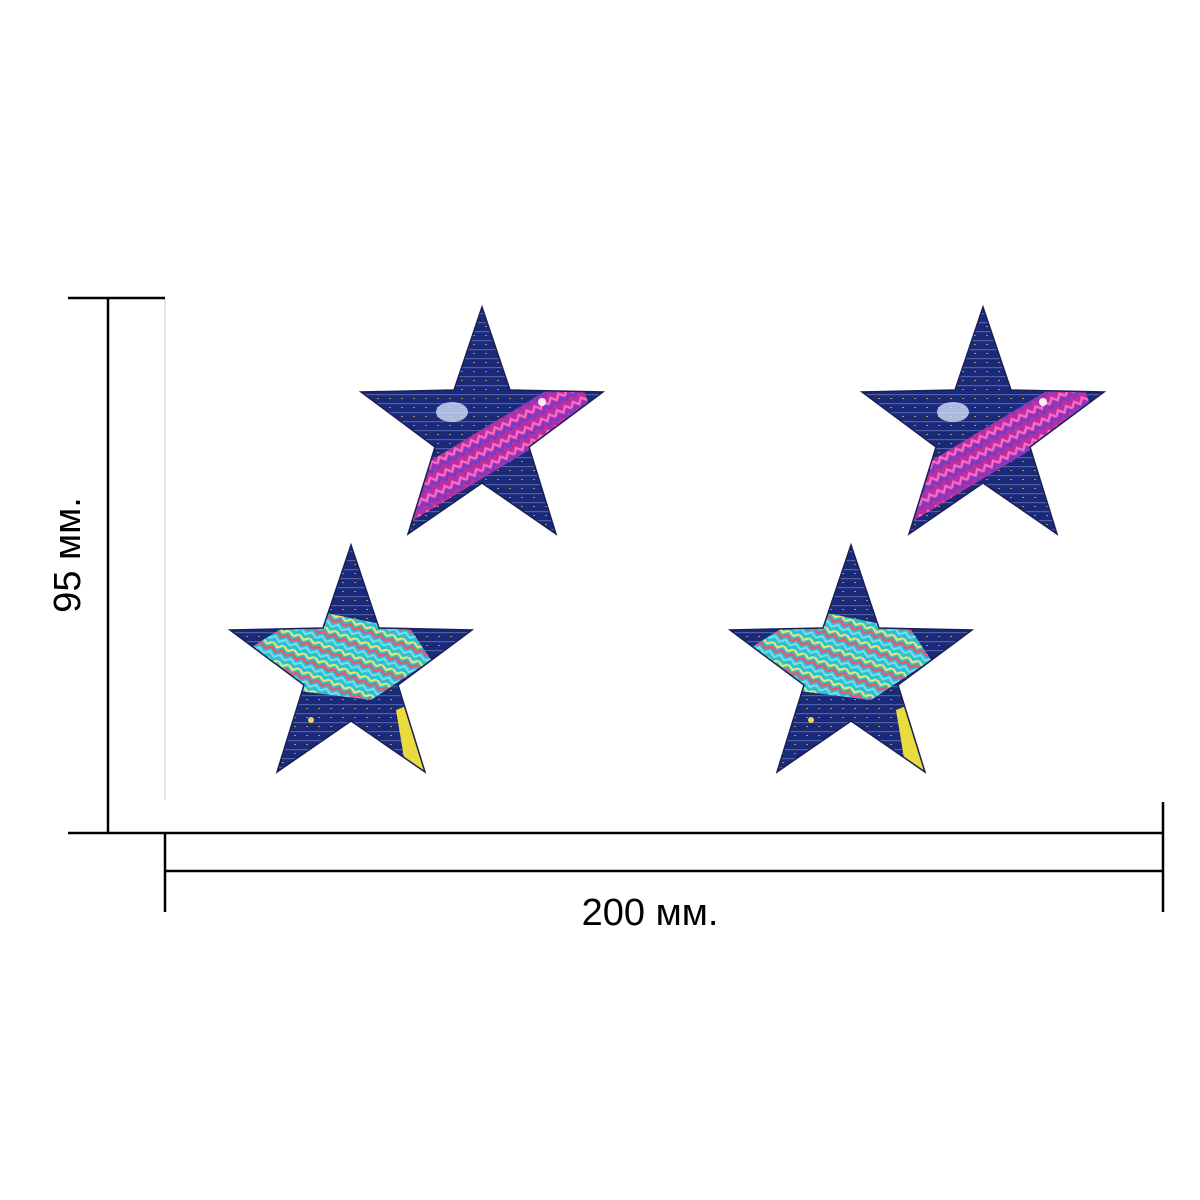 The width and height of the screenshot is (1200, 1200). Describe the element at coordinates (650, 913) in the screenshot. I see `width-label: 200 мм.` at that location.